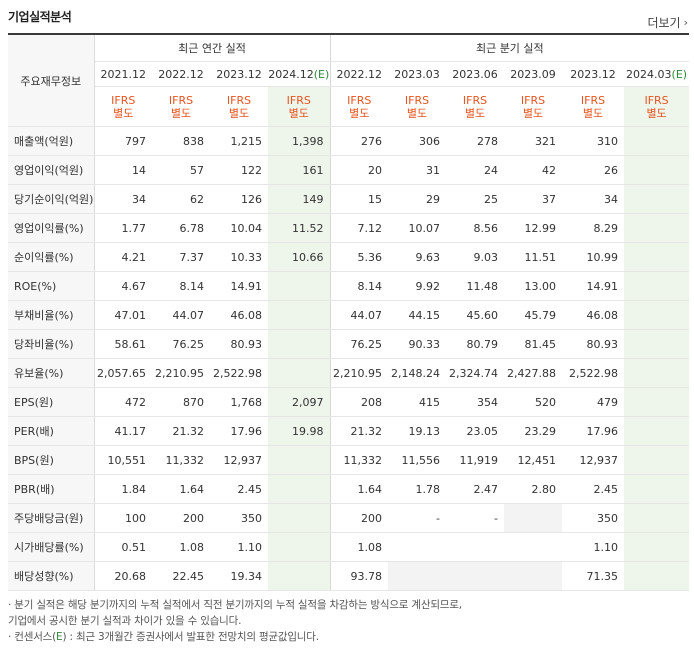  Describe the element at coordinates (239, 576) in the screenshot. I see `table-cell: 19.34` at that location.